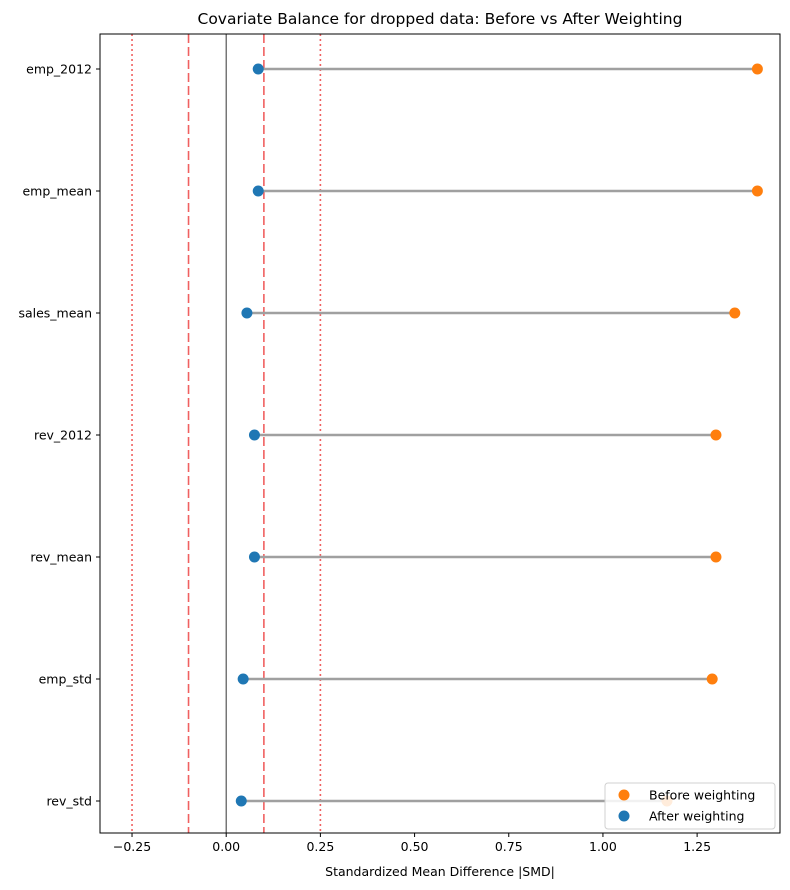 Image resolution: width=790 pixels, height=890 pixels. What do you see at coordinates (247, 313) in the screenshot?
I see `after-point-sales_mean` at bounding box center [247, 313].